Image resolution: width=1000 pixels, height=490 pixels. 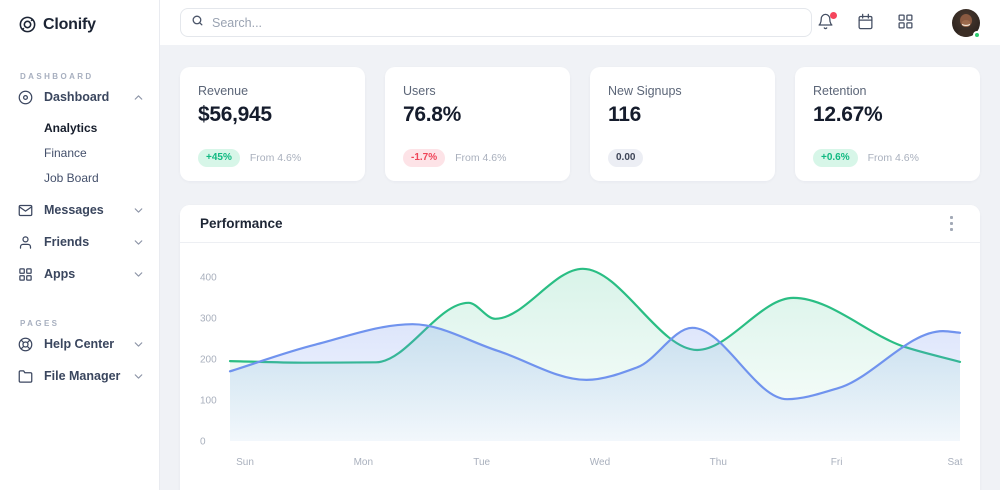 What do you see at coordinates (580, 224) in the screenshot?
I see `performance-card-header: Performance` at bounding box center [580, 224].